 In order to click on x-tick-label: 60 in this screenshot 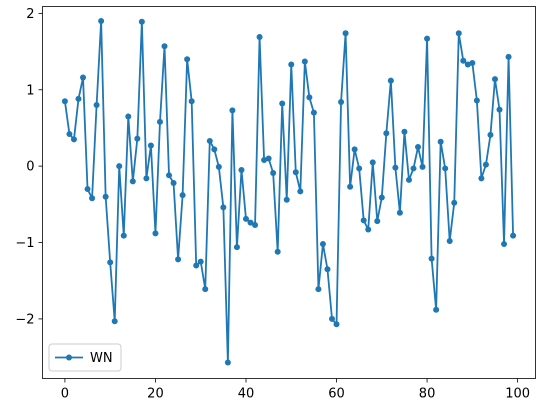, I will do `click(336, 394)`.